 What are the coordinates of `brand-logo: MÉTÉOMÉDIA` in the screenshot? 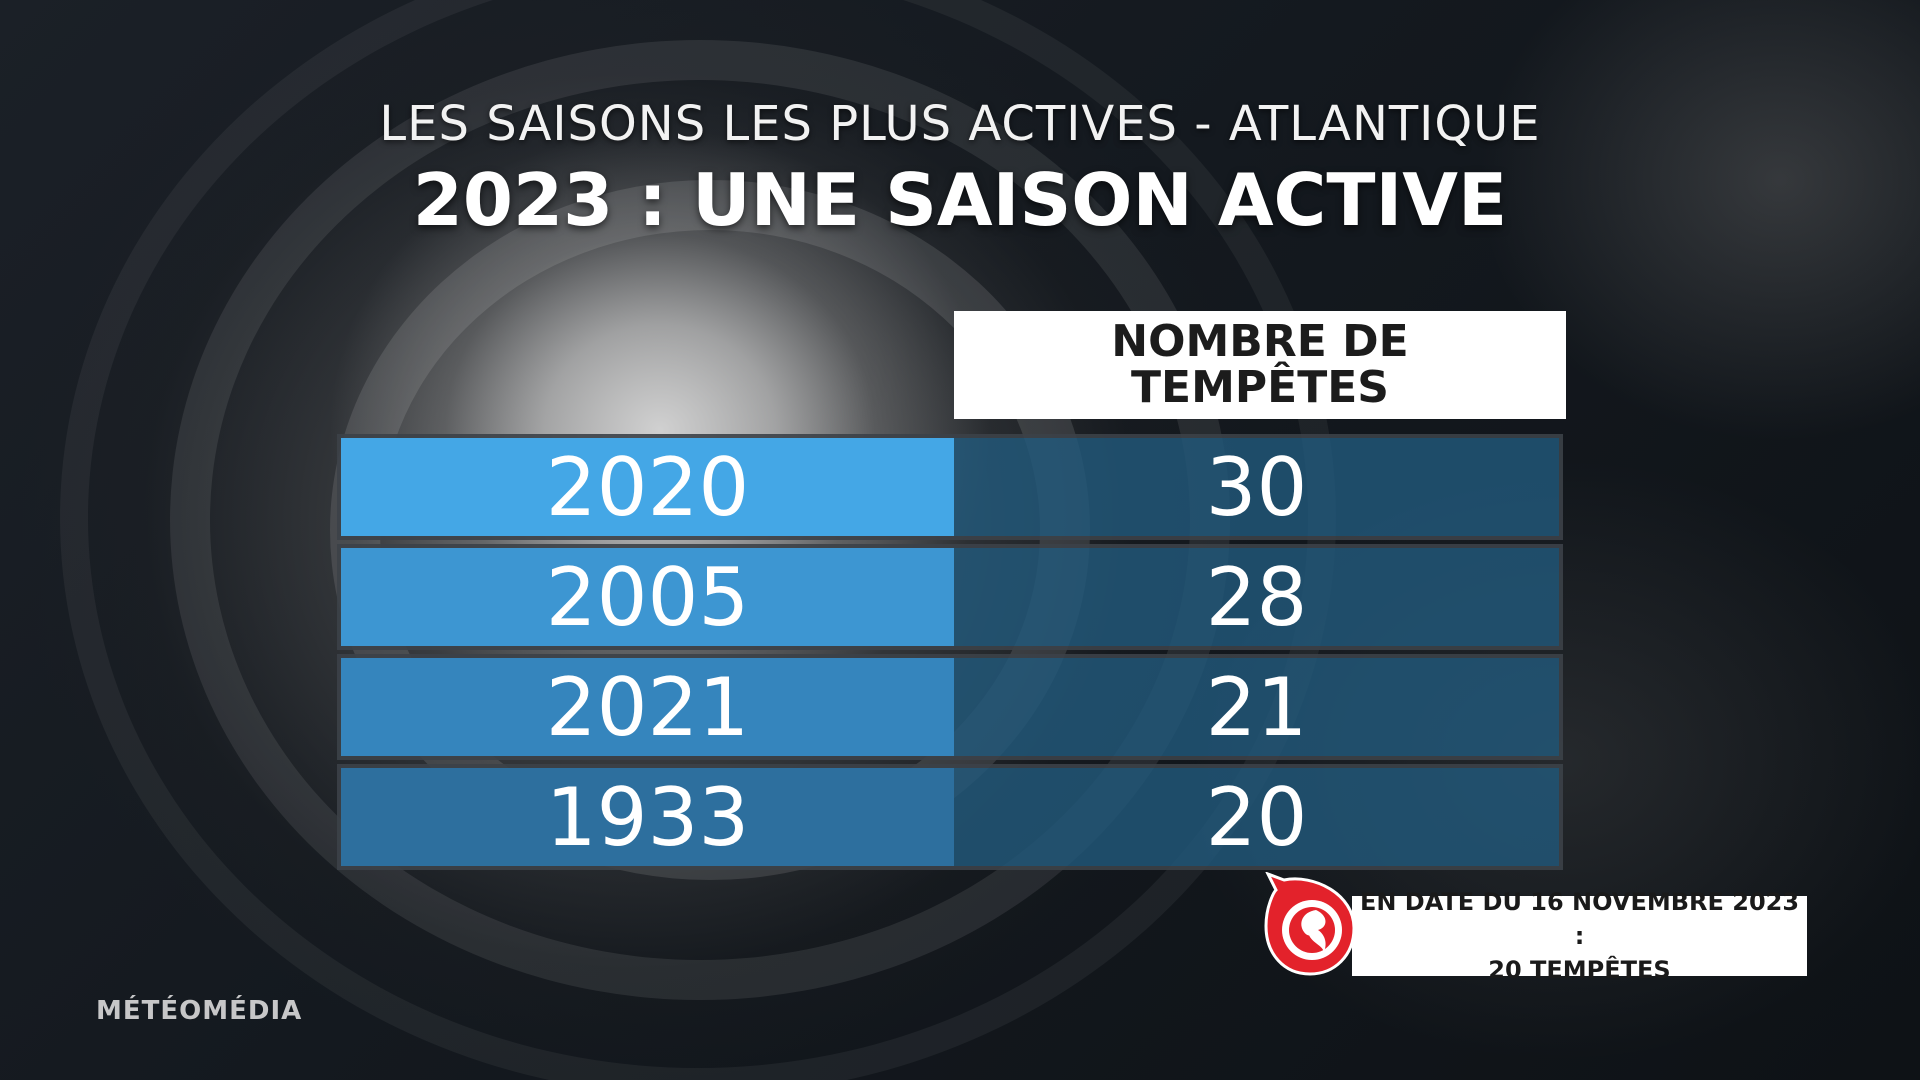 It's located at (199, 1011).